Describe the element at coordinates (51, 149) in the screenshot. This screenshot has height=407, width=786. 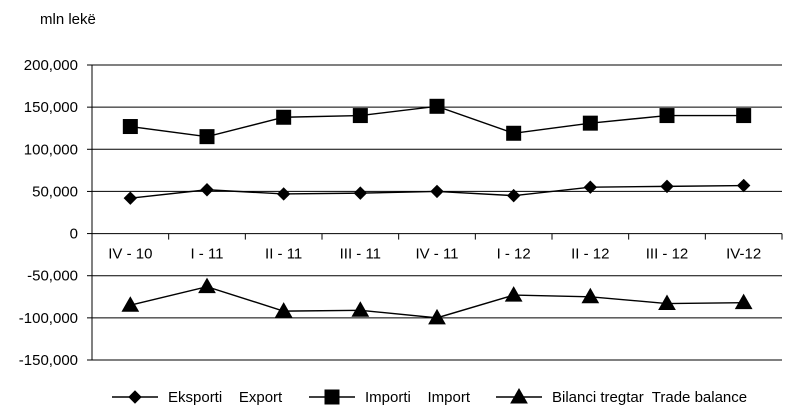
I see `y-tick-label: 100,000` at that location.